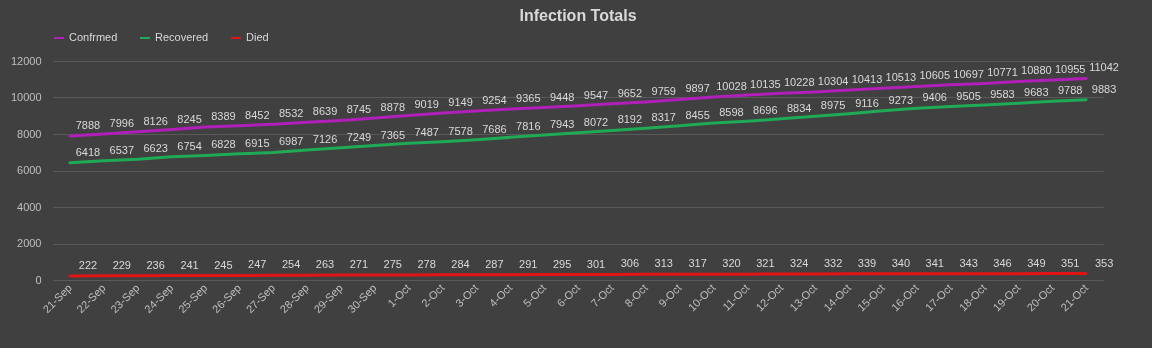 The width and height of the screenshot is (1152, 348). I want to click on data-label: 8389, so click(223, 115).